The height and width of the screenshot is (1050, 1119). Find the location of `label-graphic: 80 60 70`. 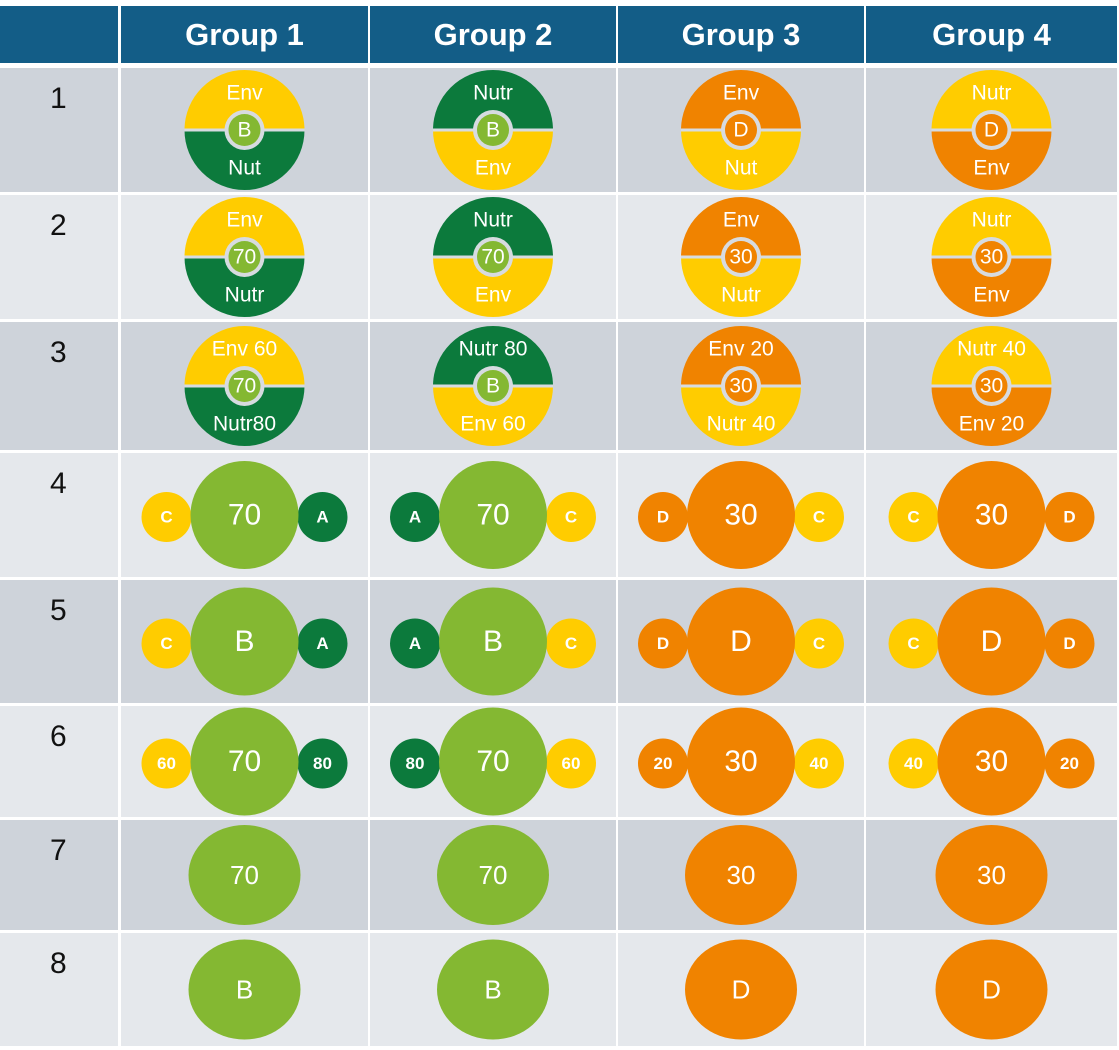

label-graphic: 80 60 70 is located at coordinates (493, 761).